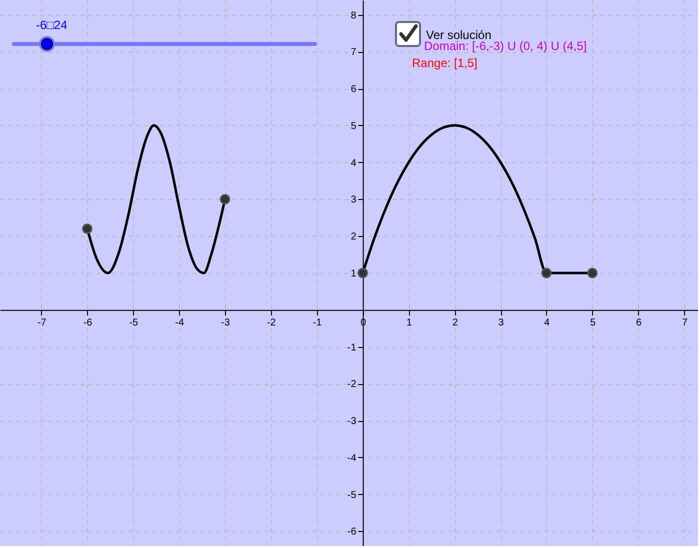  I want to click on annotation: -6□24, so click(52, 25).